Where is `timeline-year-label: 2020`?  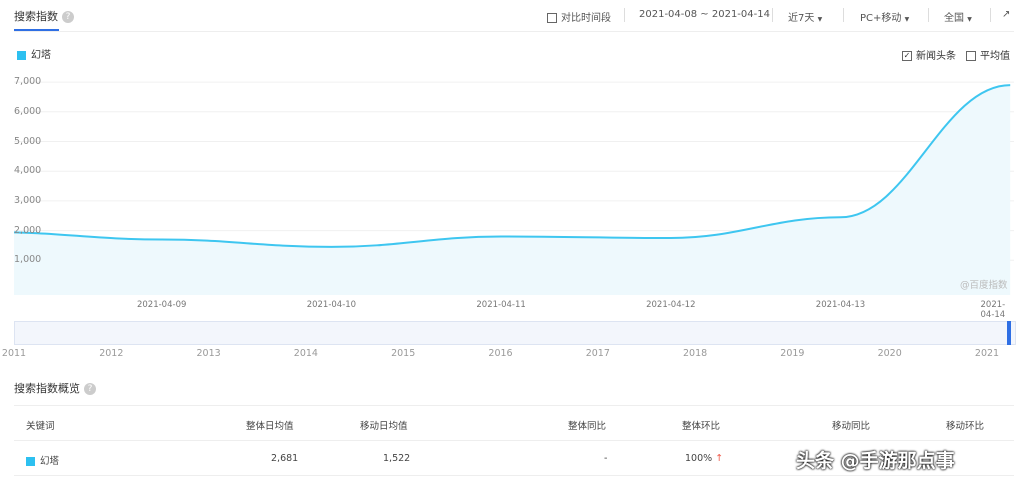 timeline-year-label: 2020 is located at coordinates (889, 353).